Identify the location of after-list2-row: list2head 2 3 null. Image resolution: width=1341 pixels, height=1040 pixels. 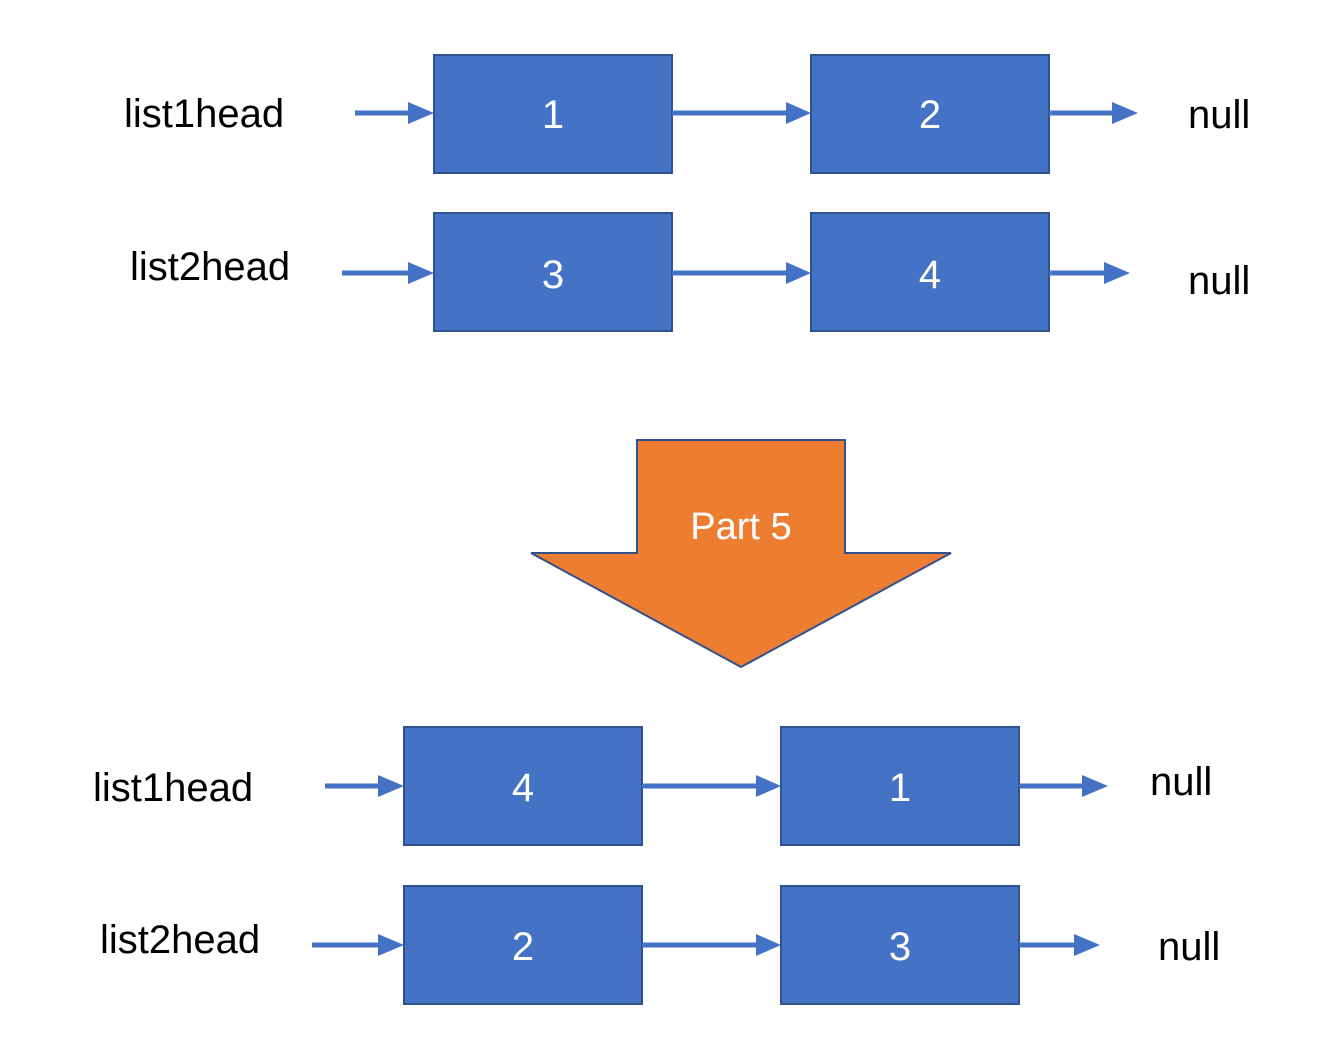
(660, 945).